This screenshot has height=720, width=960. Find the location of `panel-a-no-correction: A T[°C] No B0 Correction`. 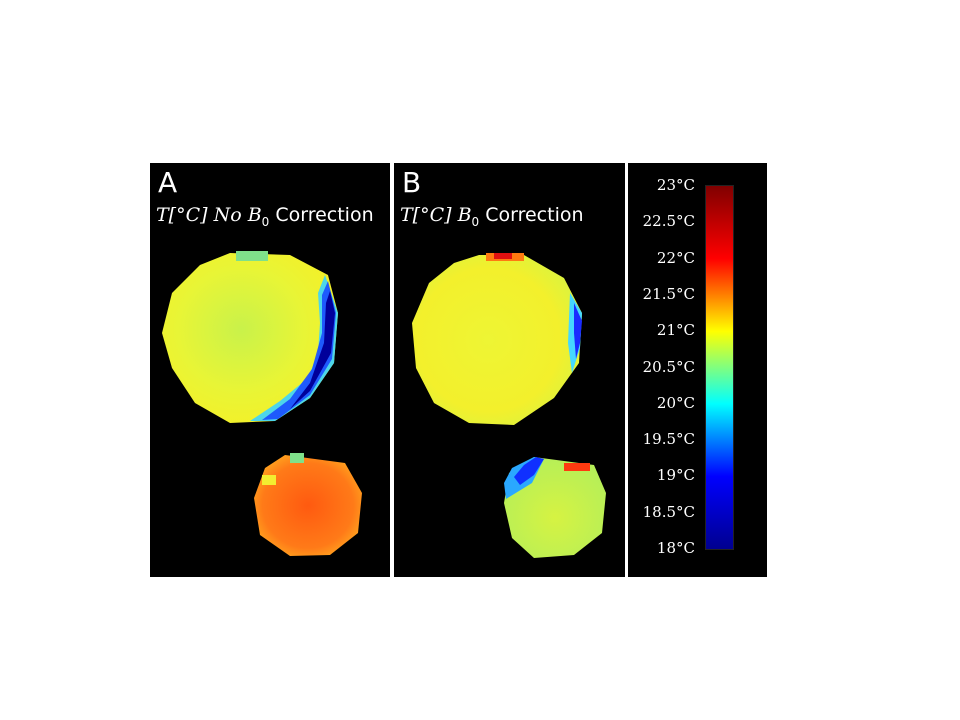

panel-a-no-correction: A T[°C] No B0 Correction is located at coordinates (270, 370).